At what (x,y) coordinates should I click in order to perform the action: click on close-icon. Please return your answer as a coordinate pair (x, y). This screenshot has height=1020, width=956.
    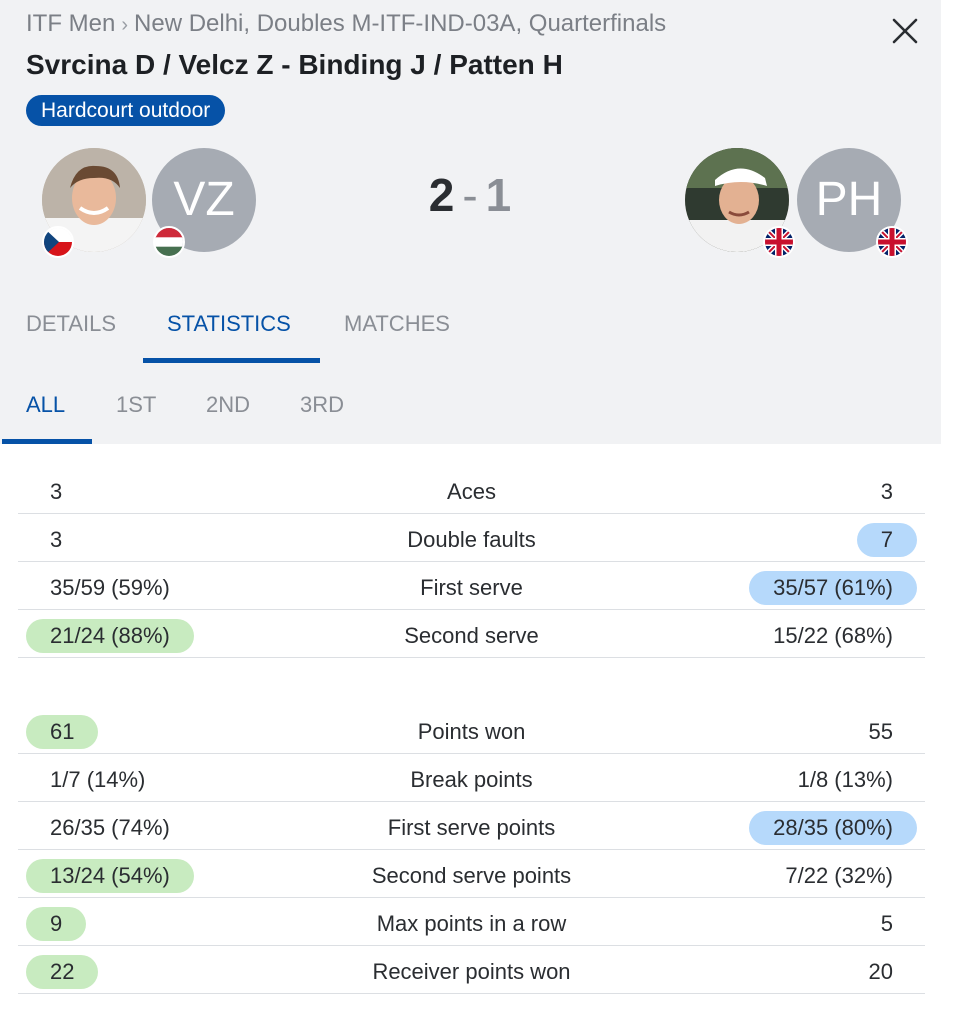
    Looking at the image, I should click on (905, 31).